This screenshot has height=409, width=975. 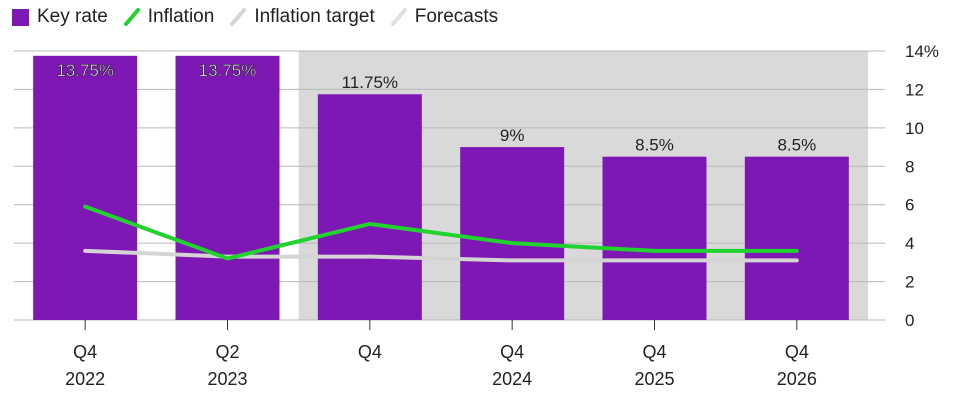 What do you see at coordinates (441, 255) in the screenshot?
I see `inflation-target-line` at bounding box center [441, 255].